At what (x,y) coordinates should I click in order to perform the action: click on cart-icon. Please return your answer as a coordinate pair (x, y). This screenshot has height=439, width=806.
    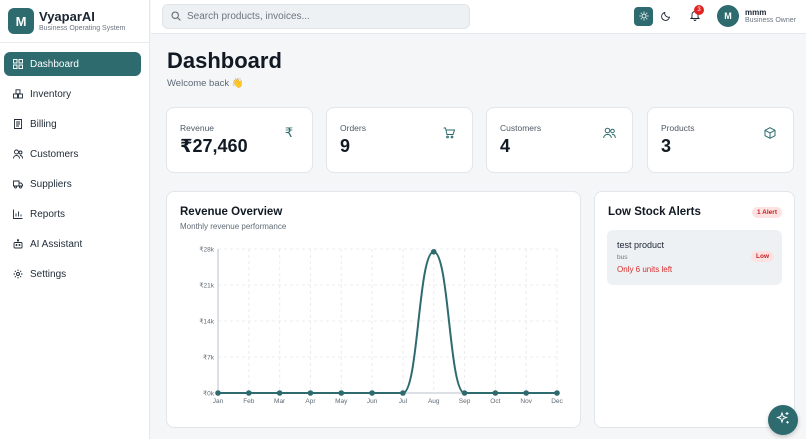
    Looking at the image, I should click on (449, 133).